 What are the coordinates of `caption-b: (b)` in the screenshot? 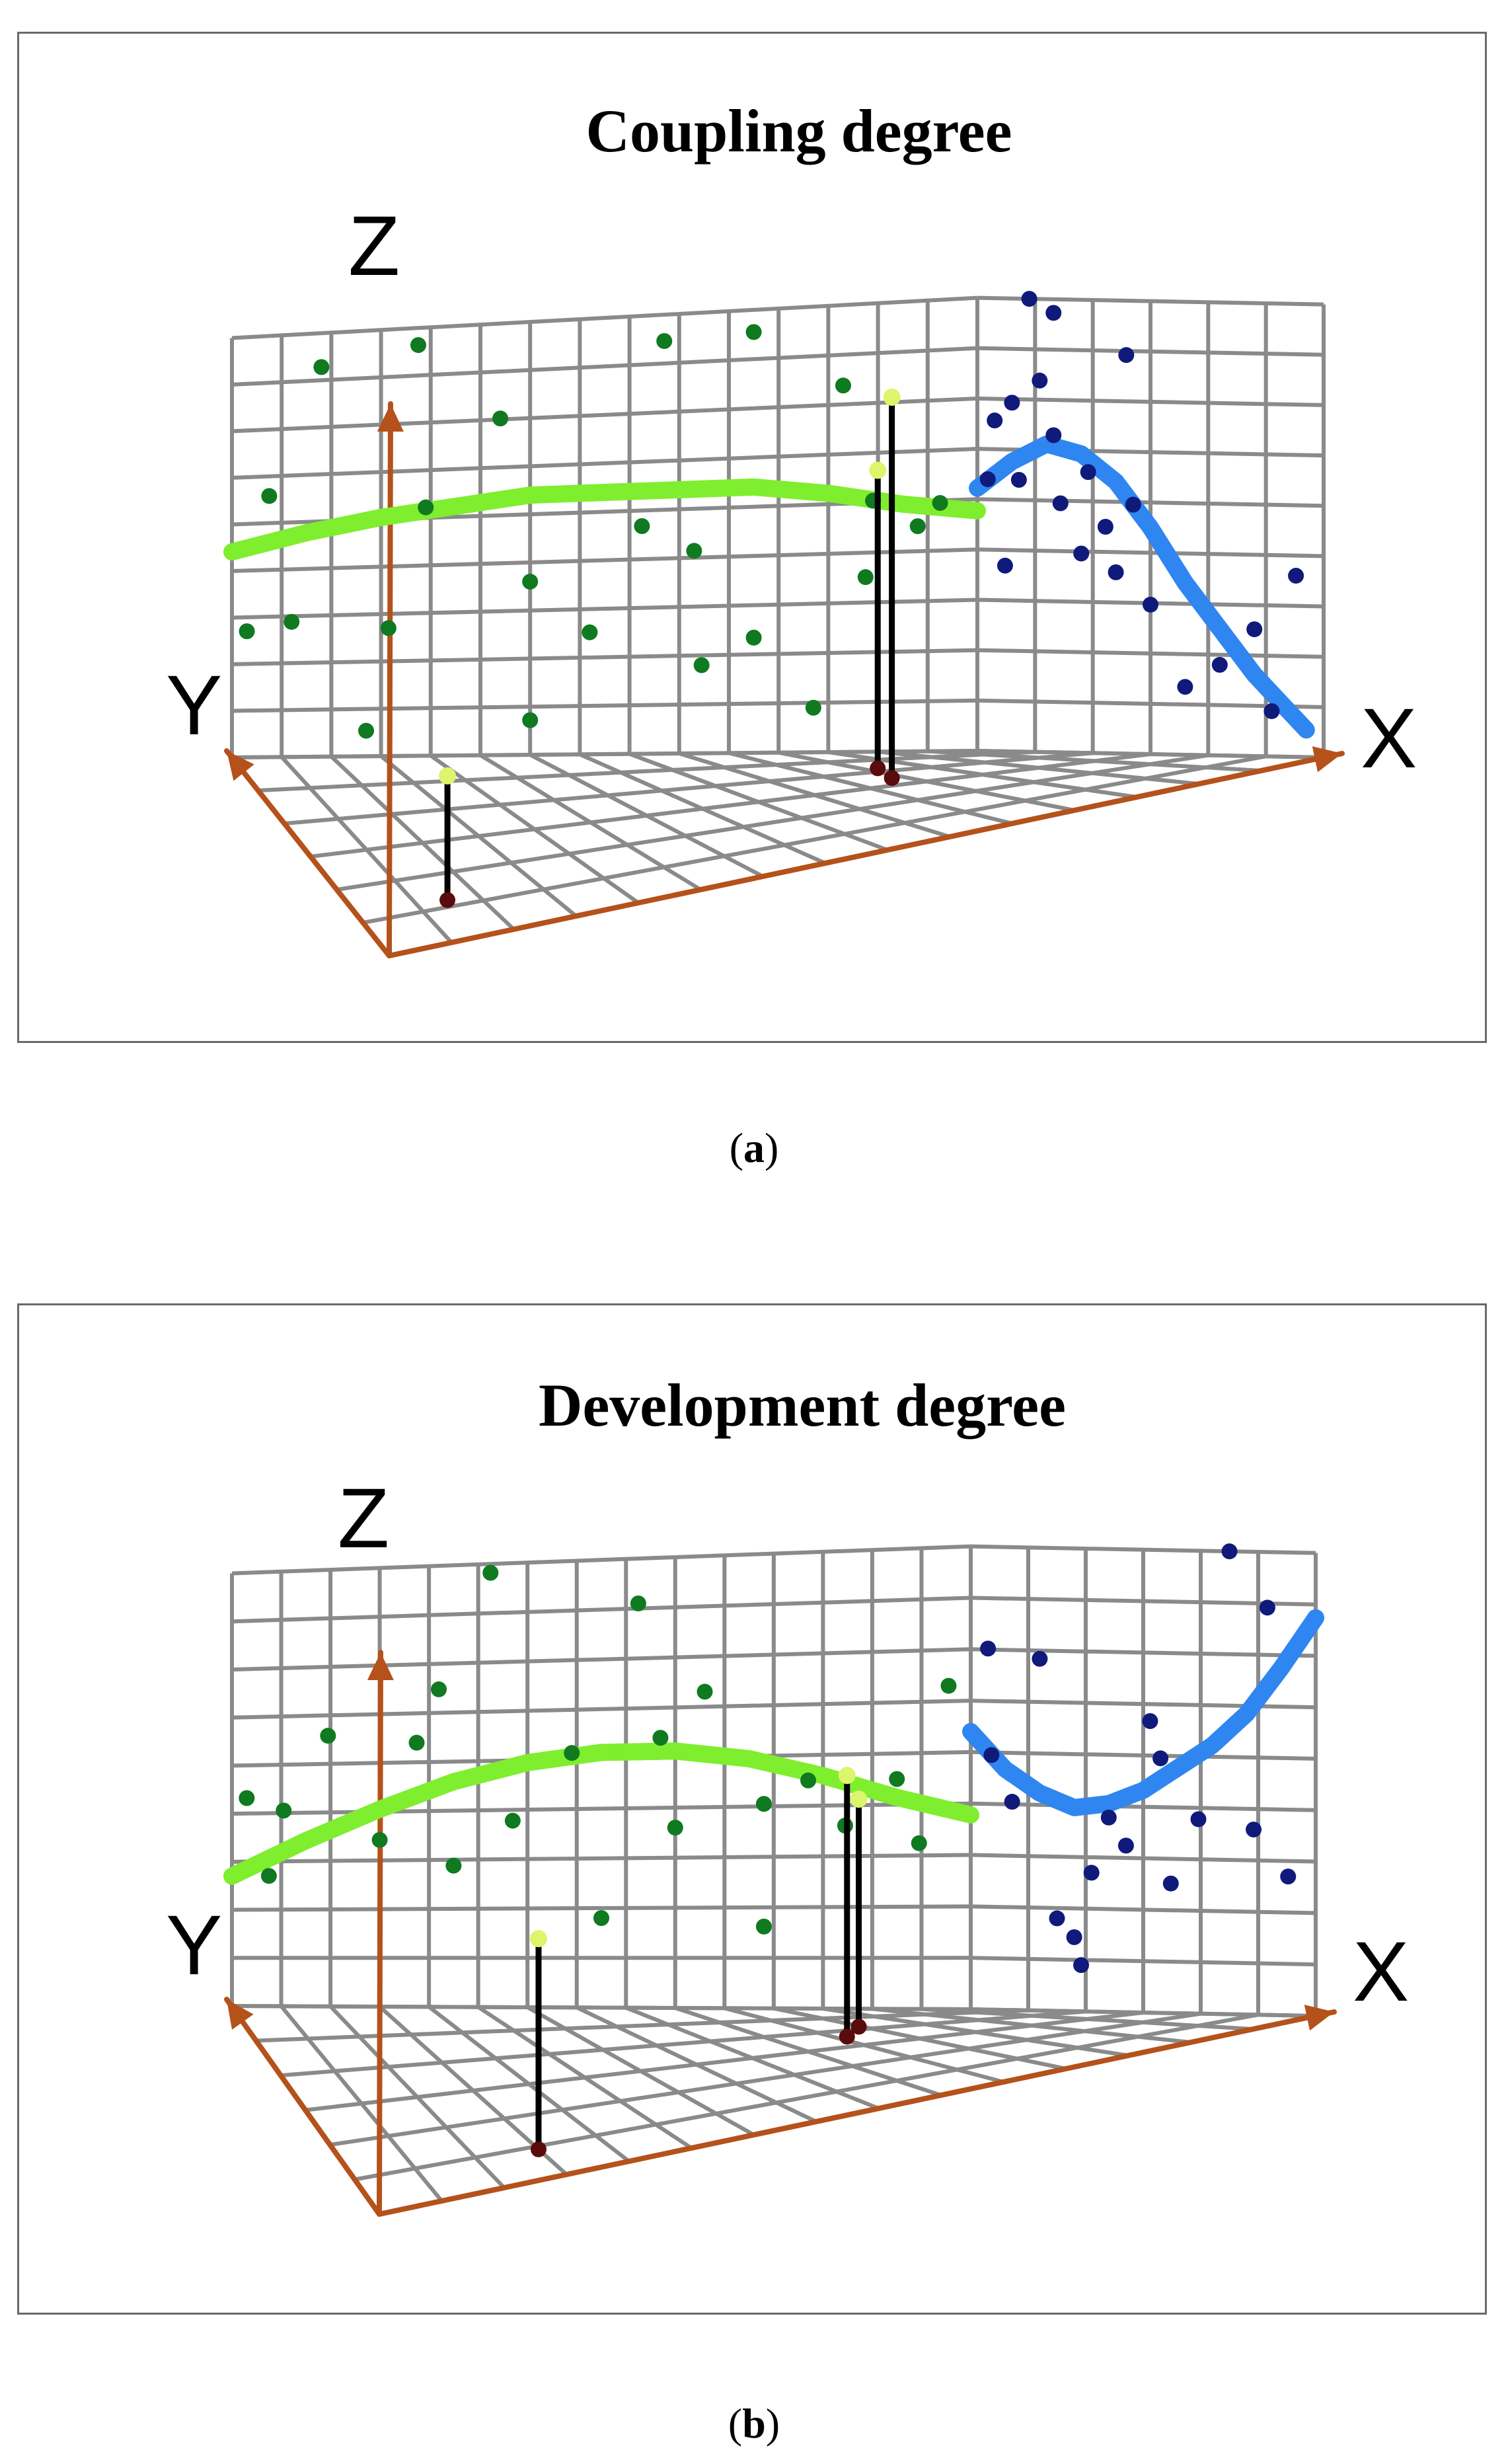 It's located at (754, 2423).